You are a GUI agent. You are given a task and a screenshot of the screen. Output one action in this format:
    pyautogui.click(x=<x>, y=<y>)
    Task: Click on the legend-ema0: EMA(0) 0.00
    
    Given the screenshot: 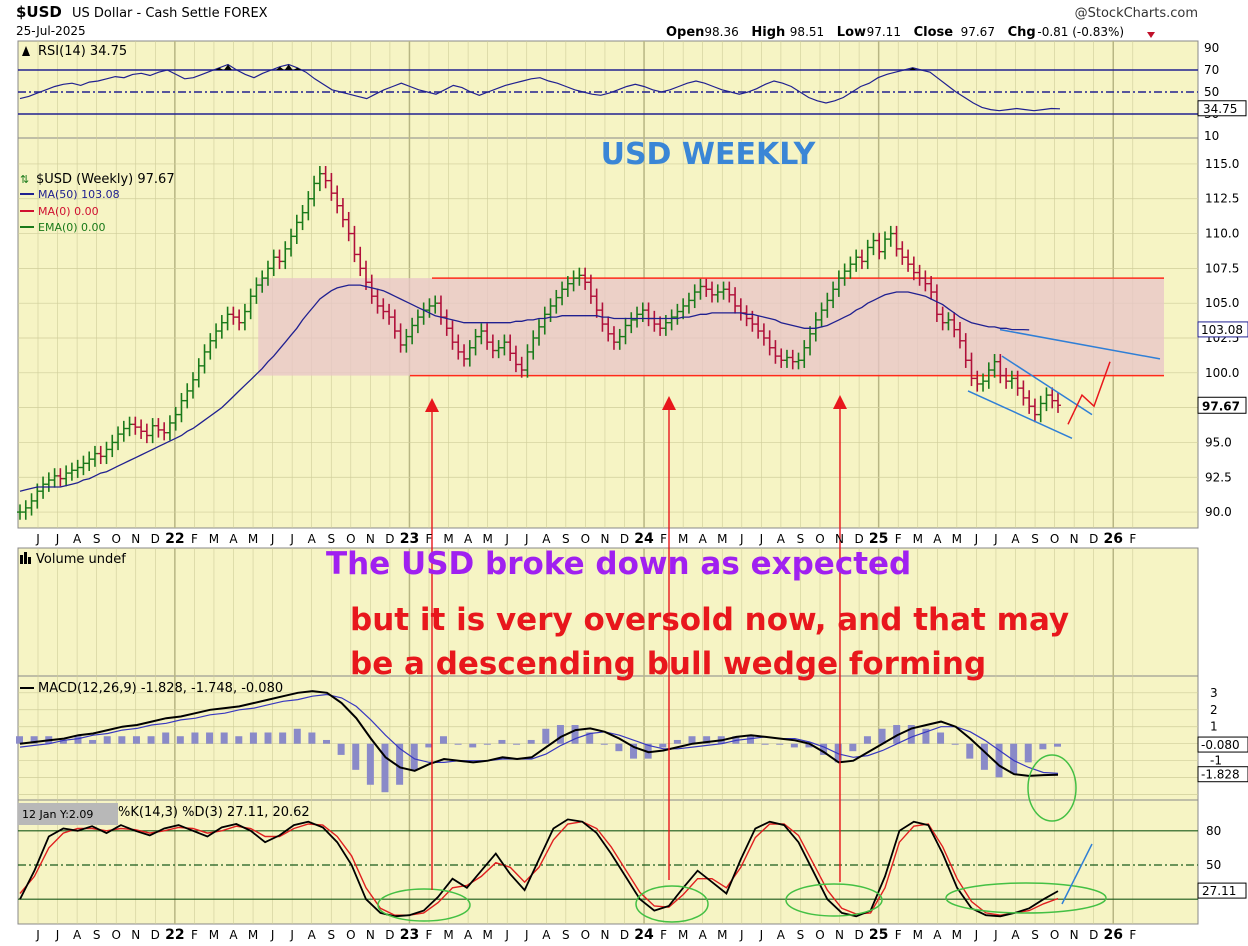 What is the action you would take?
    pyautogui.click(x=72, y=227)
    